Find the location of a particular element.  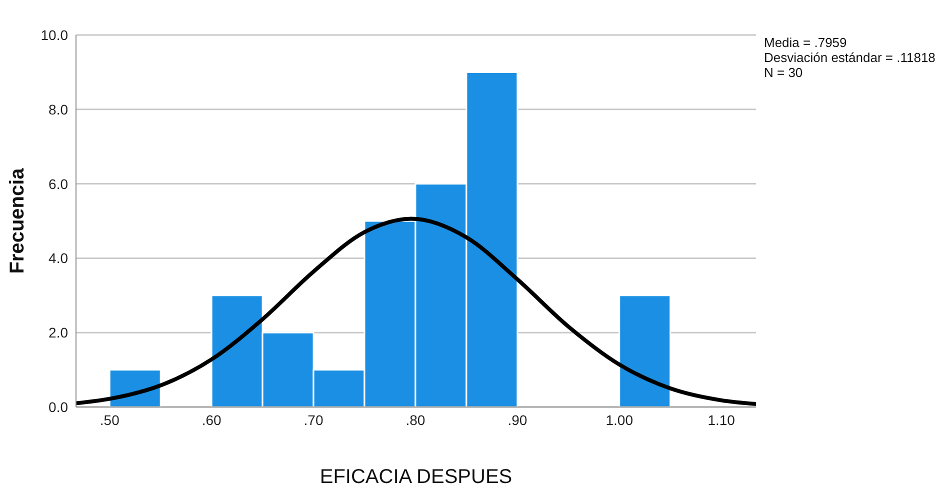

y-tick-label: 6.0 is located at coordinates (58, 184).